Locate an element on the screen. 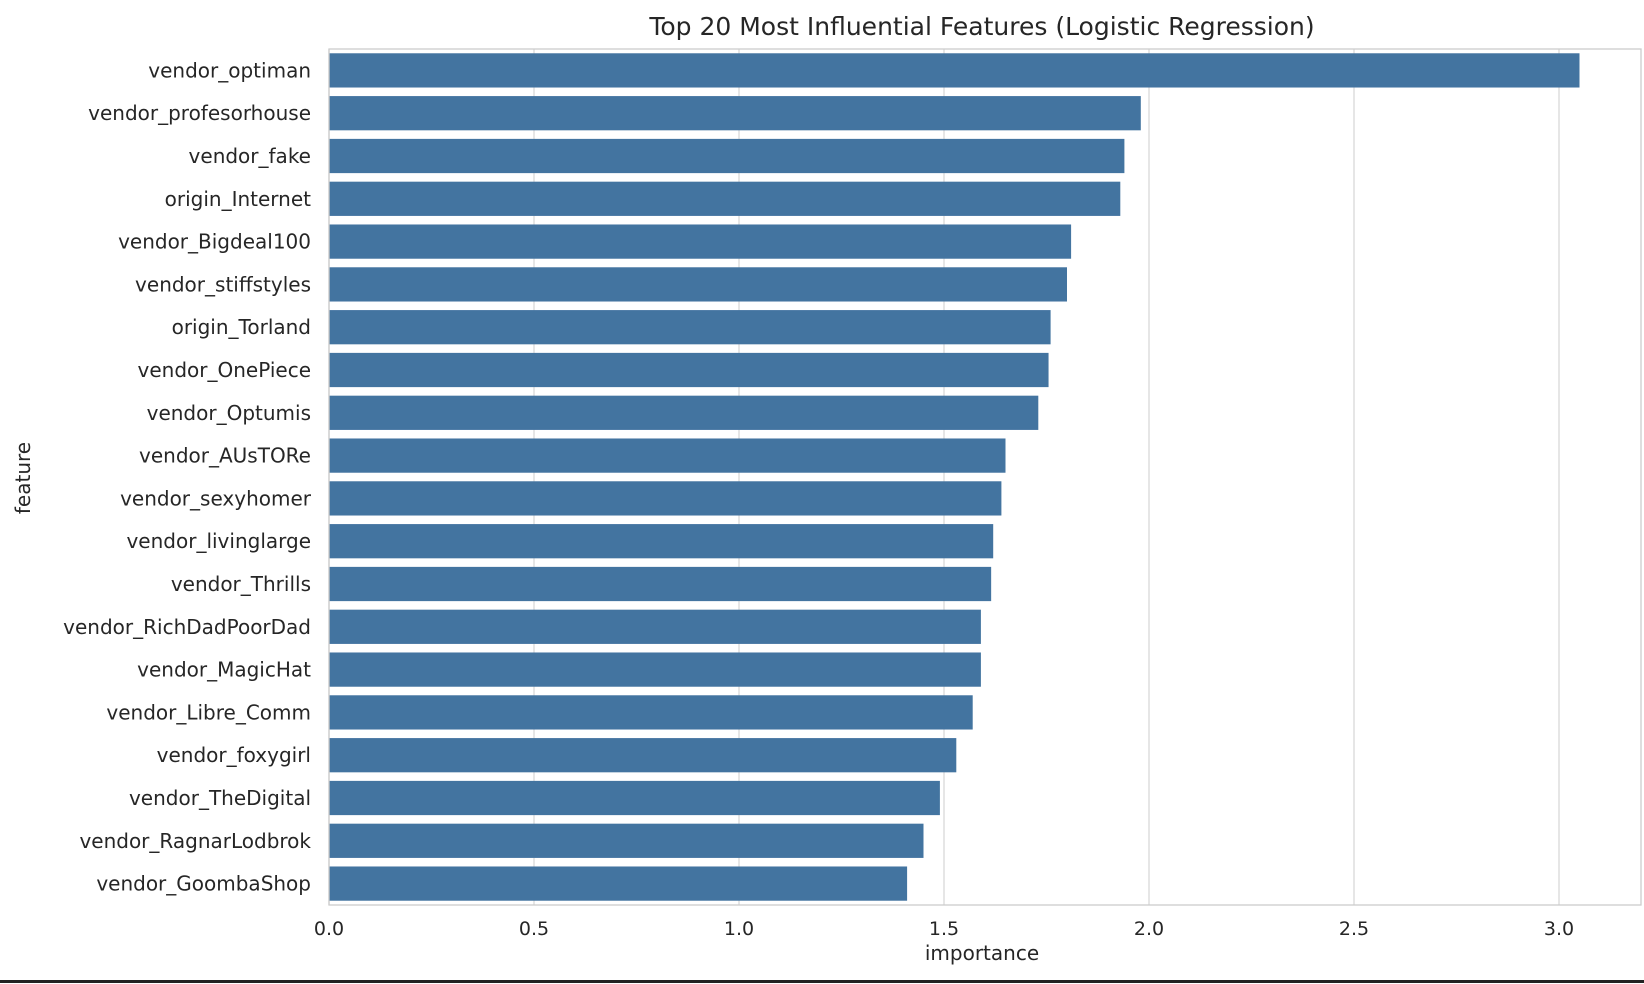 Image resolution: width=1644 pixels, height=984 pixels. y-tick-label-vendor_Libre_Comm: vendor_Libre_Comm is located at coordinates (208, 712).